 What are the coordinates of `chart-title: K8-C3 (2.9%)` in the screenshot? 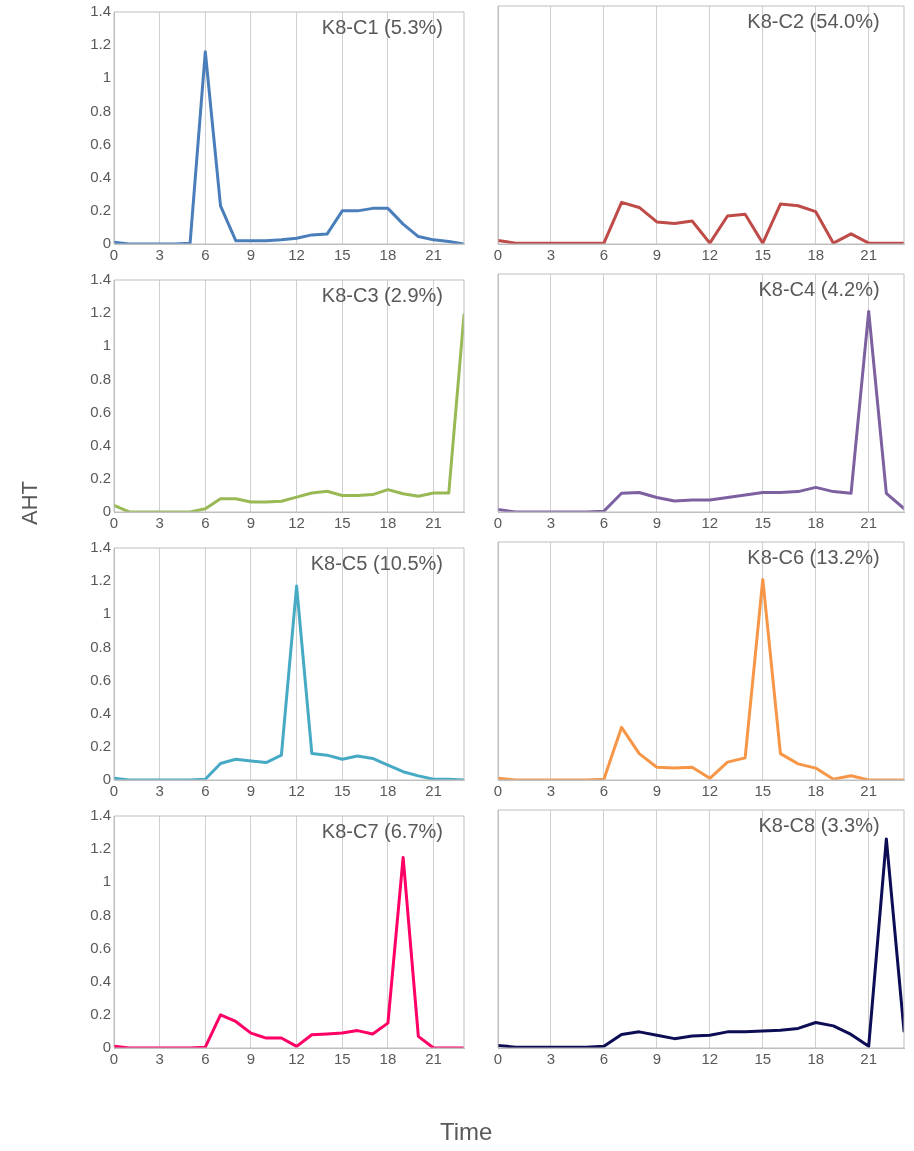 It's located at (382, 294).